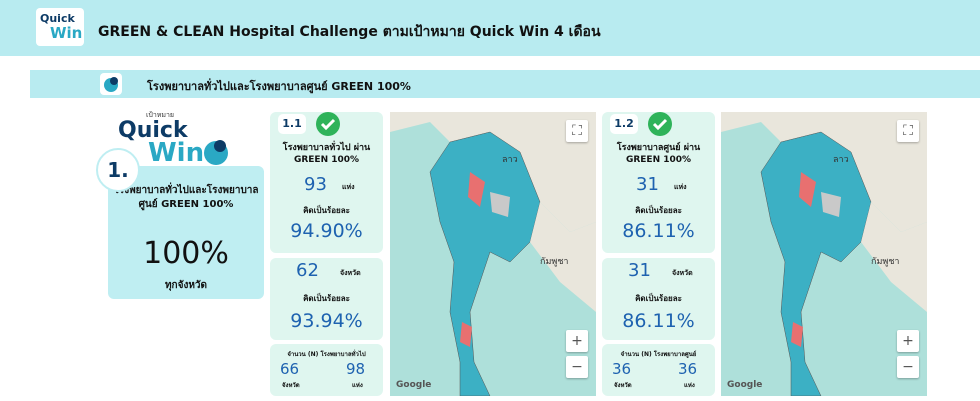 The height and width of the screenshot is (401, 980). Describe the element at coordinates (118, 170) in the screenshot. I see `goal-number: 1.` at that location.